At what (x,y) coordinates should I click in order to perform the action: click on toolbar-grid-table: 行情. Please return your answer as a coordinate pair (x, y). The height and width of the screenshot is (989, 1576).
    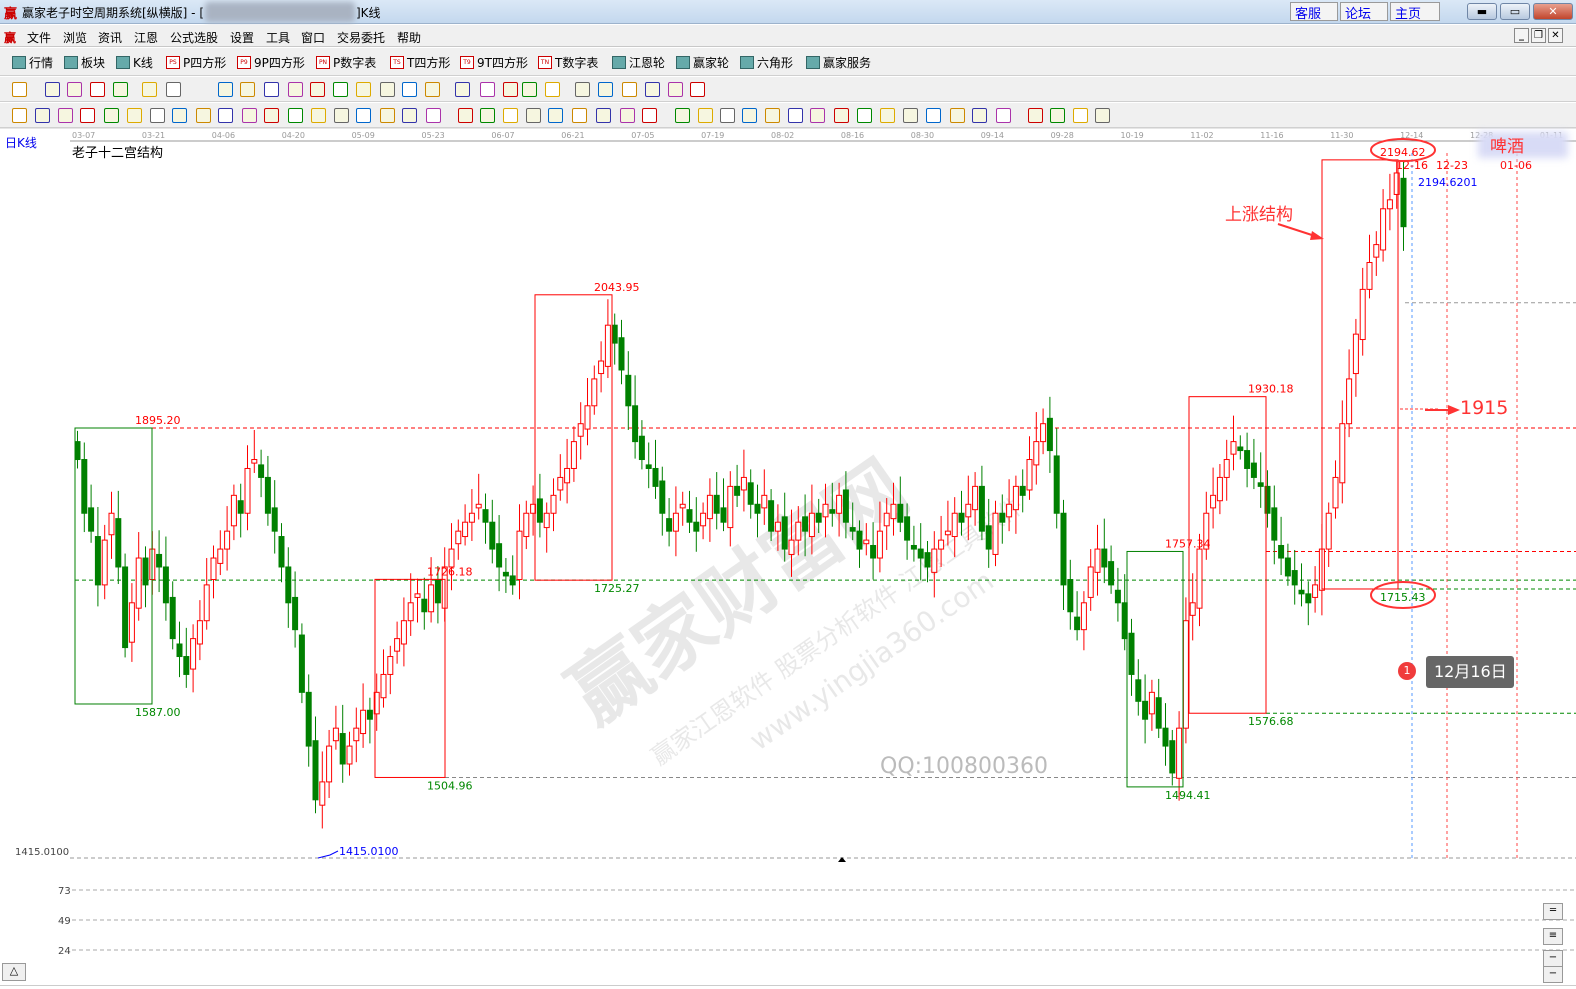
    Looking at the image, I should click on (32, 62).